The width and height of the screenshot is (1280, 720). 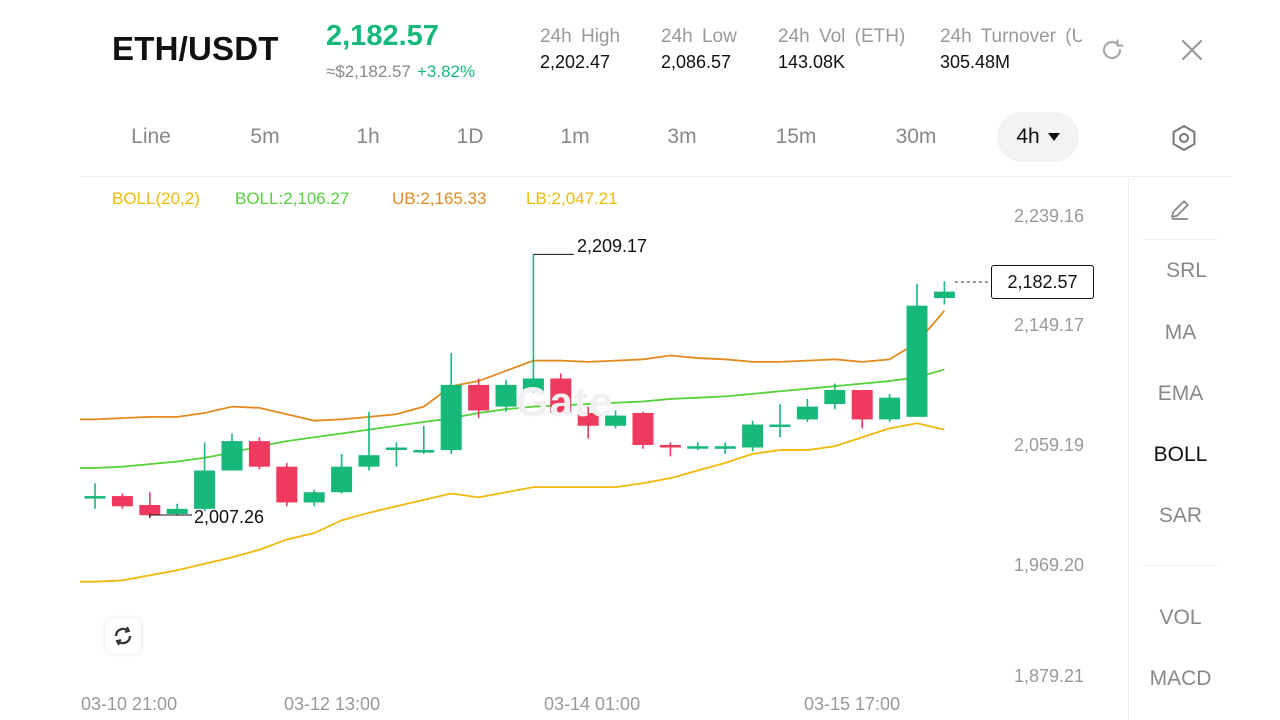 I want to click on indicator-sidebar: SRL MA EMA BOLL SAR VOL MACD, so click(x=1180, y=449).